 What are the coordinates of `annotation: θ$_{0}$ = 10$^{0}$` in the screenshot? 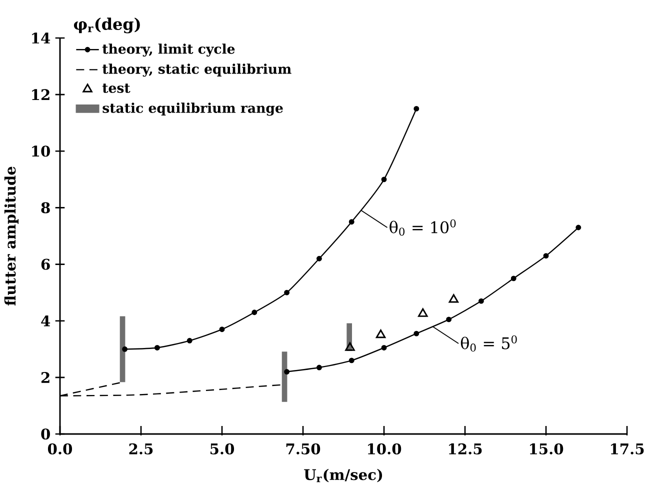 It's located at (423, 227).